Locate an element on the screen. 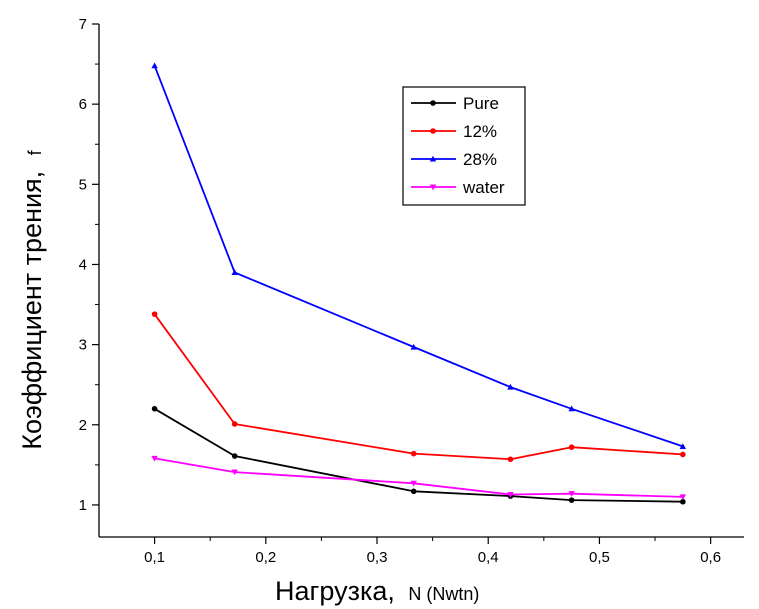  y-tick-label: 3 is located at coordinates (83, 345).